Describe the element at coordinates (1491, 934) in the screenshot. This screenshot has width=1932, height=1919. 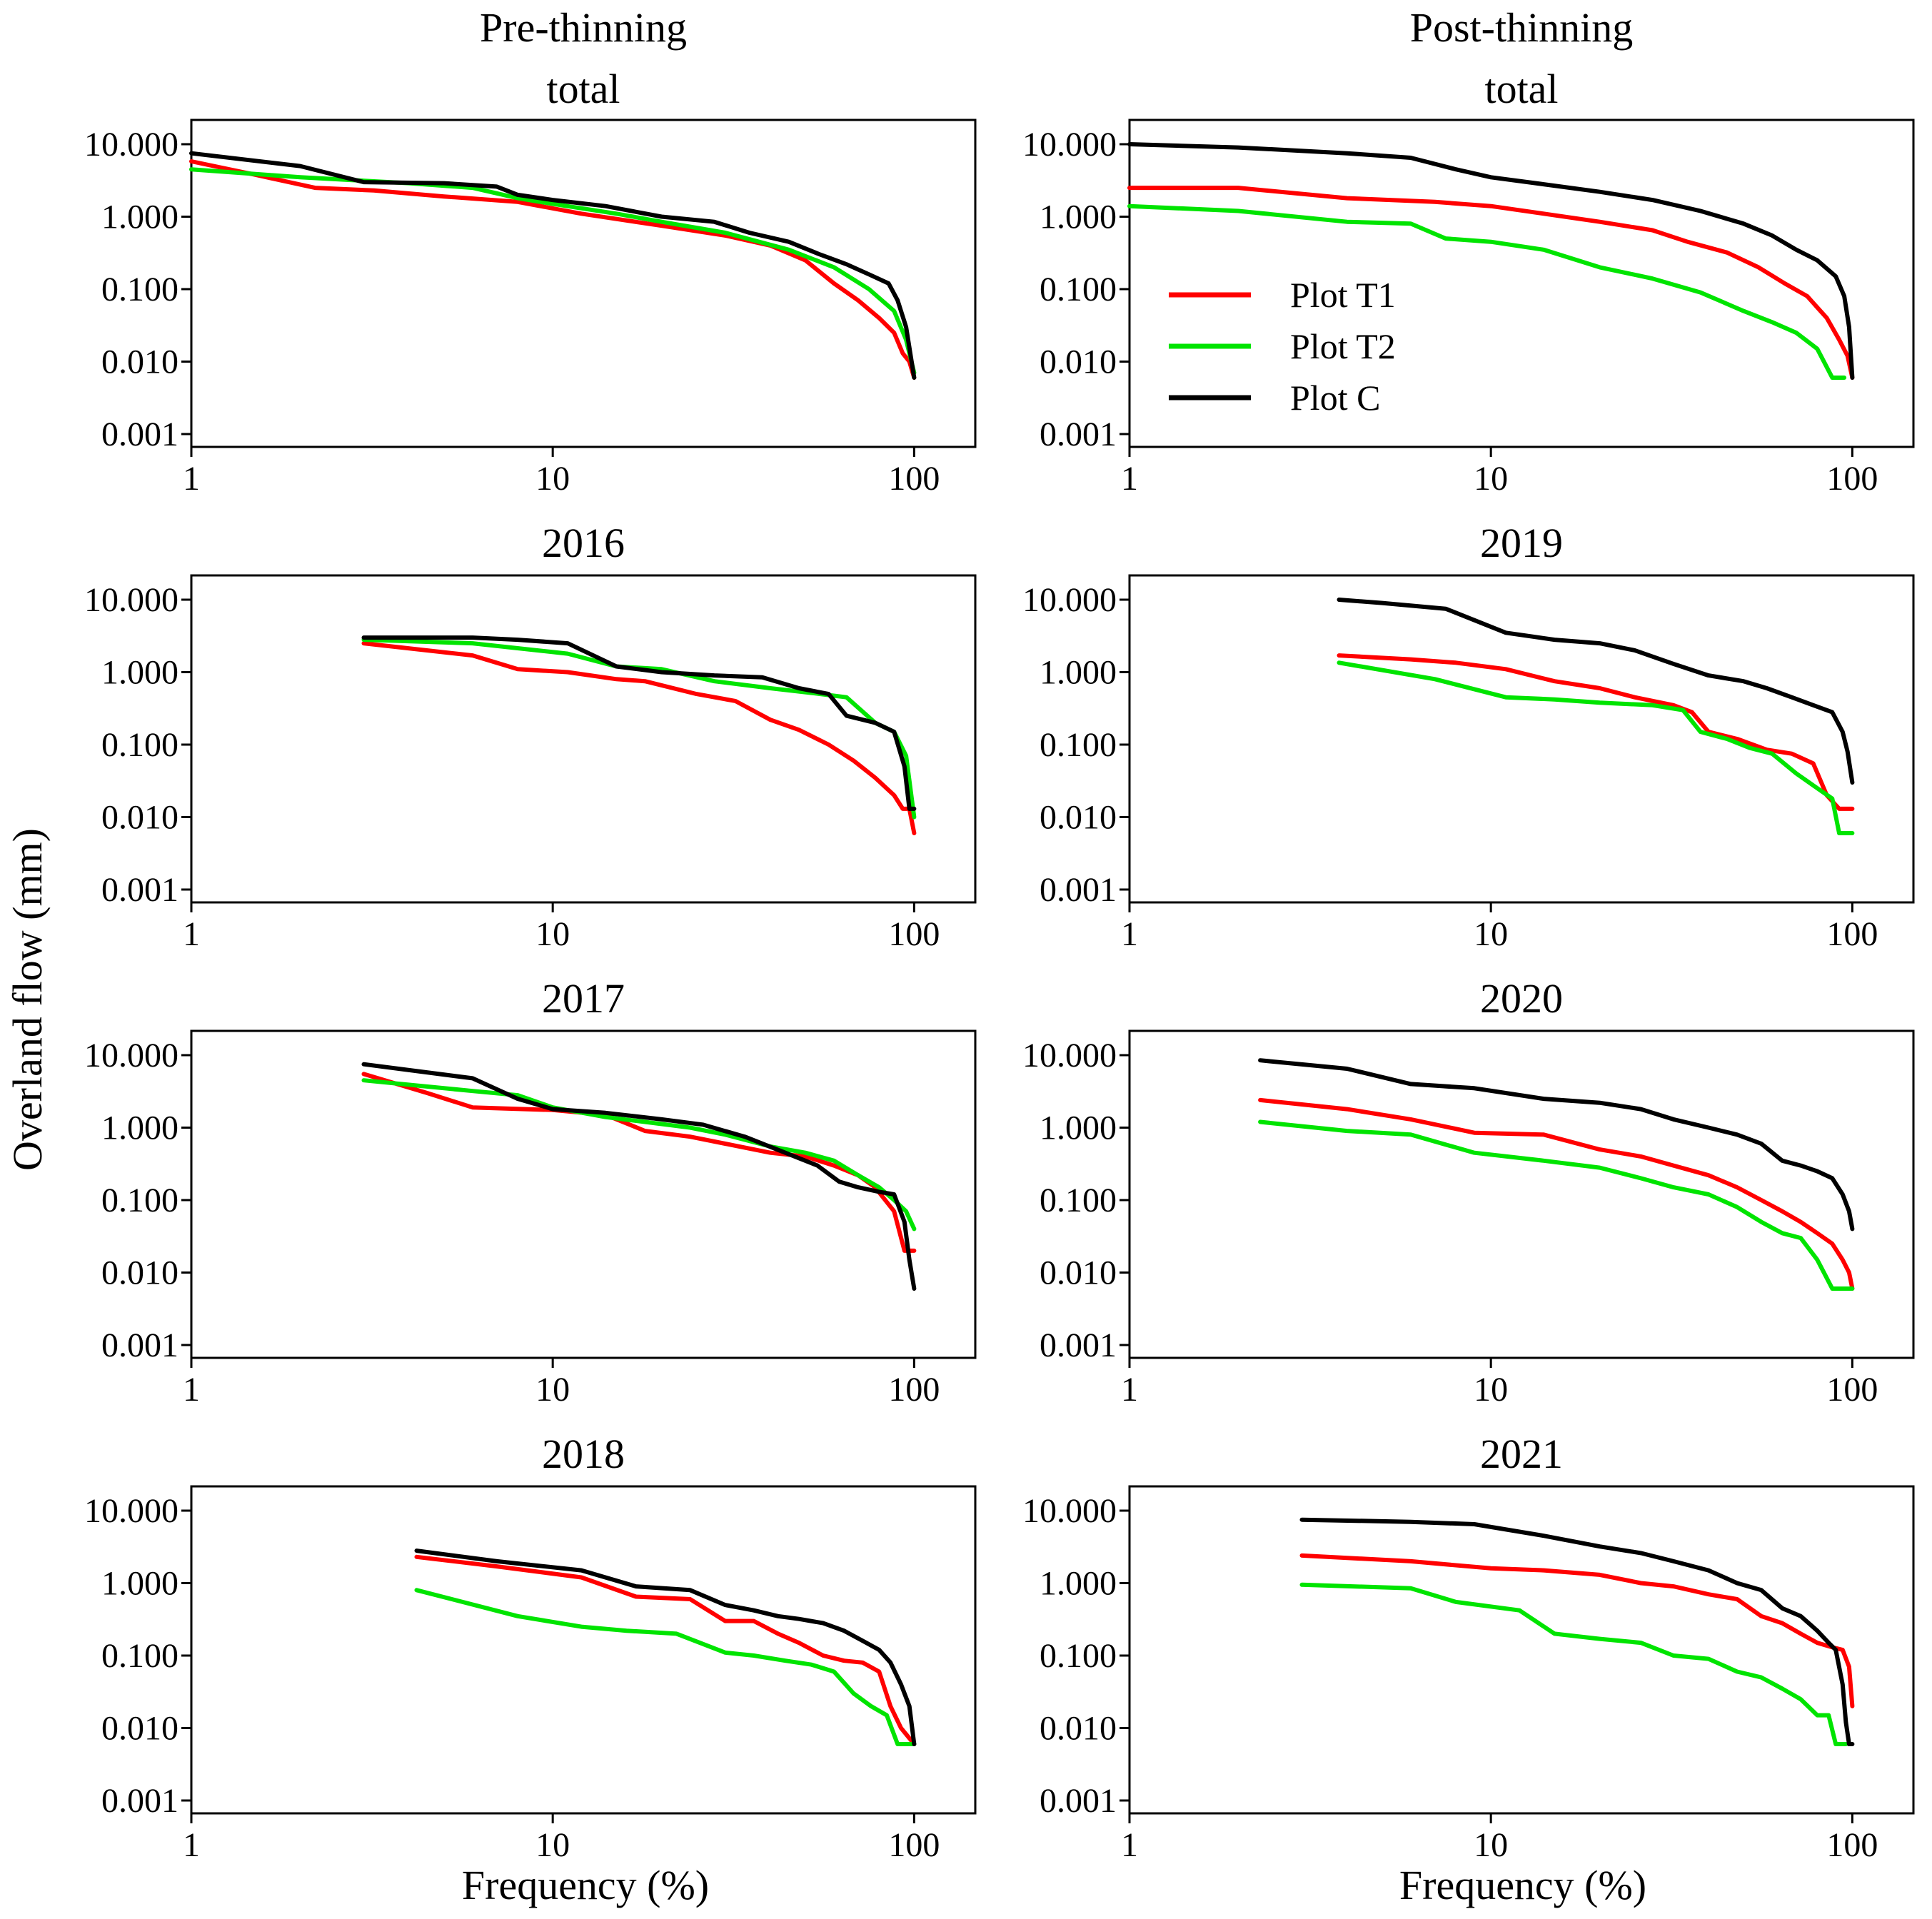
I see `panel-4-x-tick-label-1: 10` at that location.